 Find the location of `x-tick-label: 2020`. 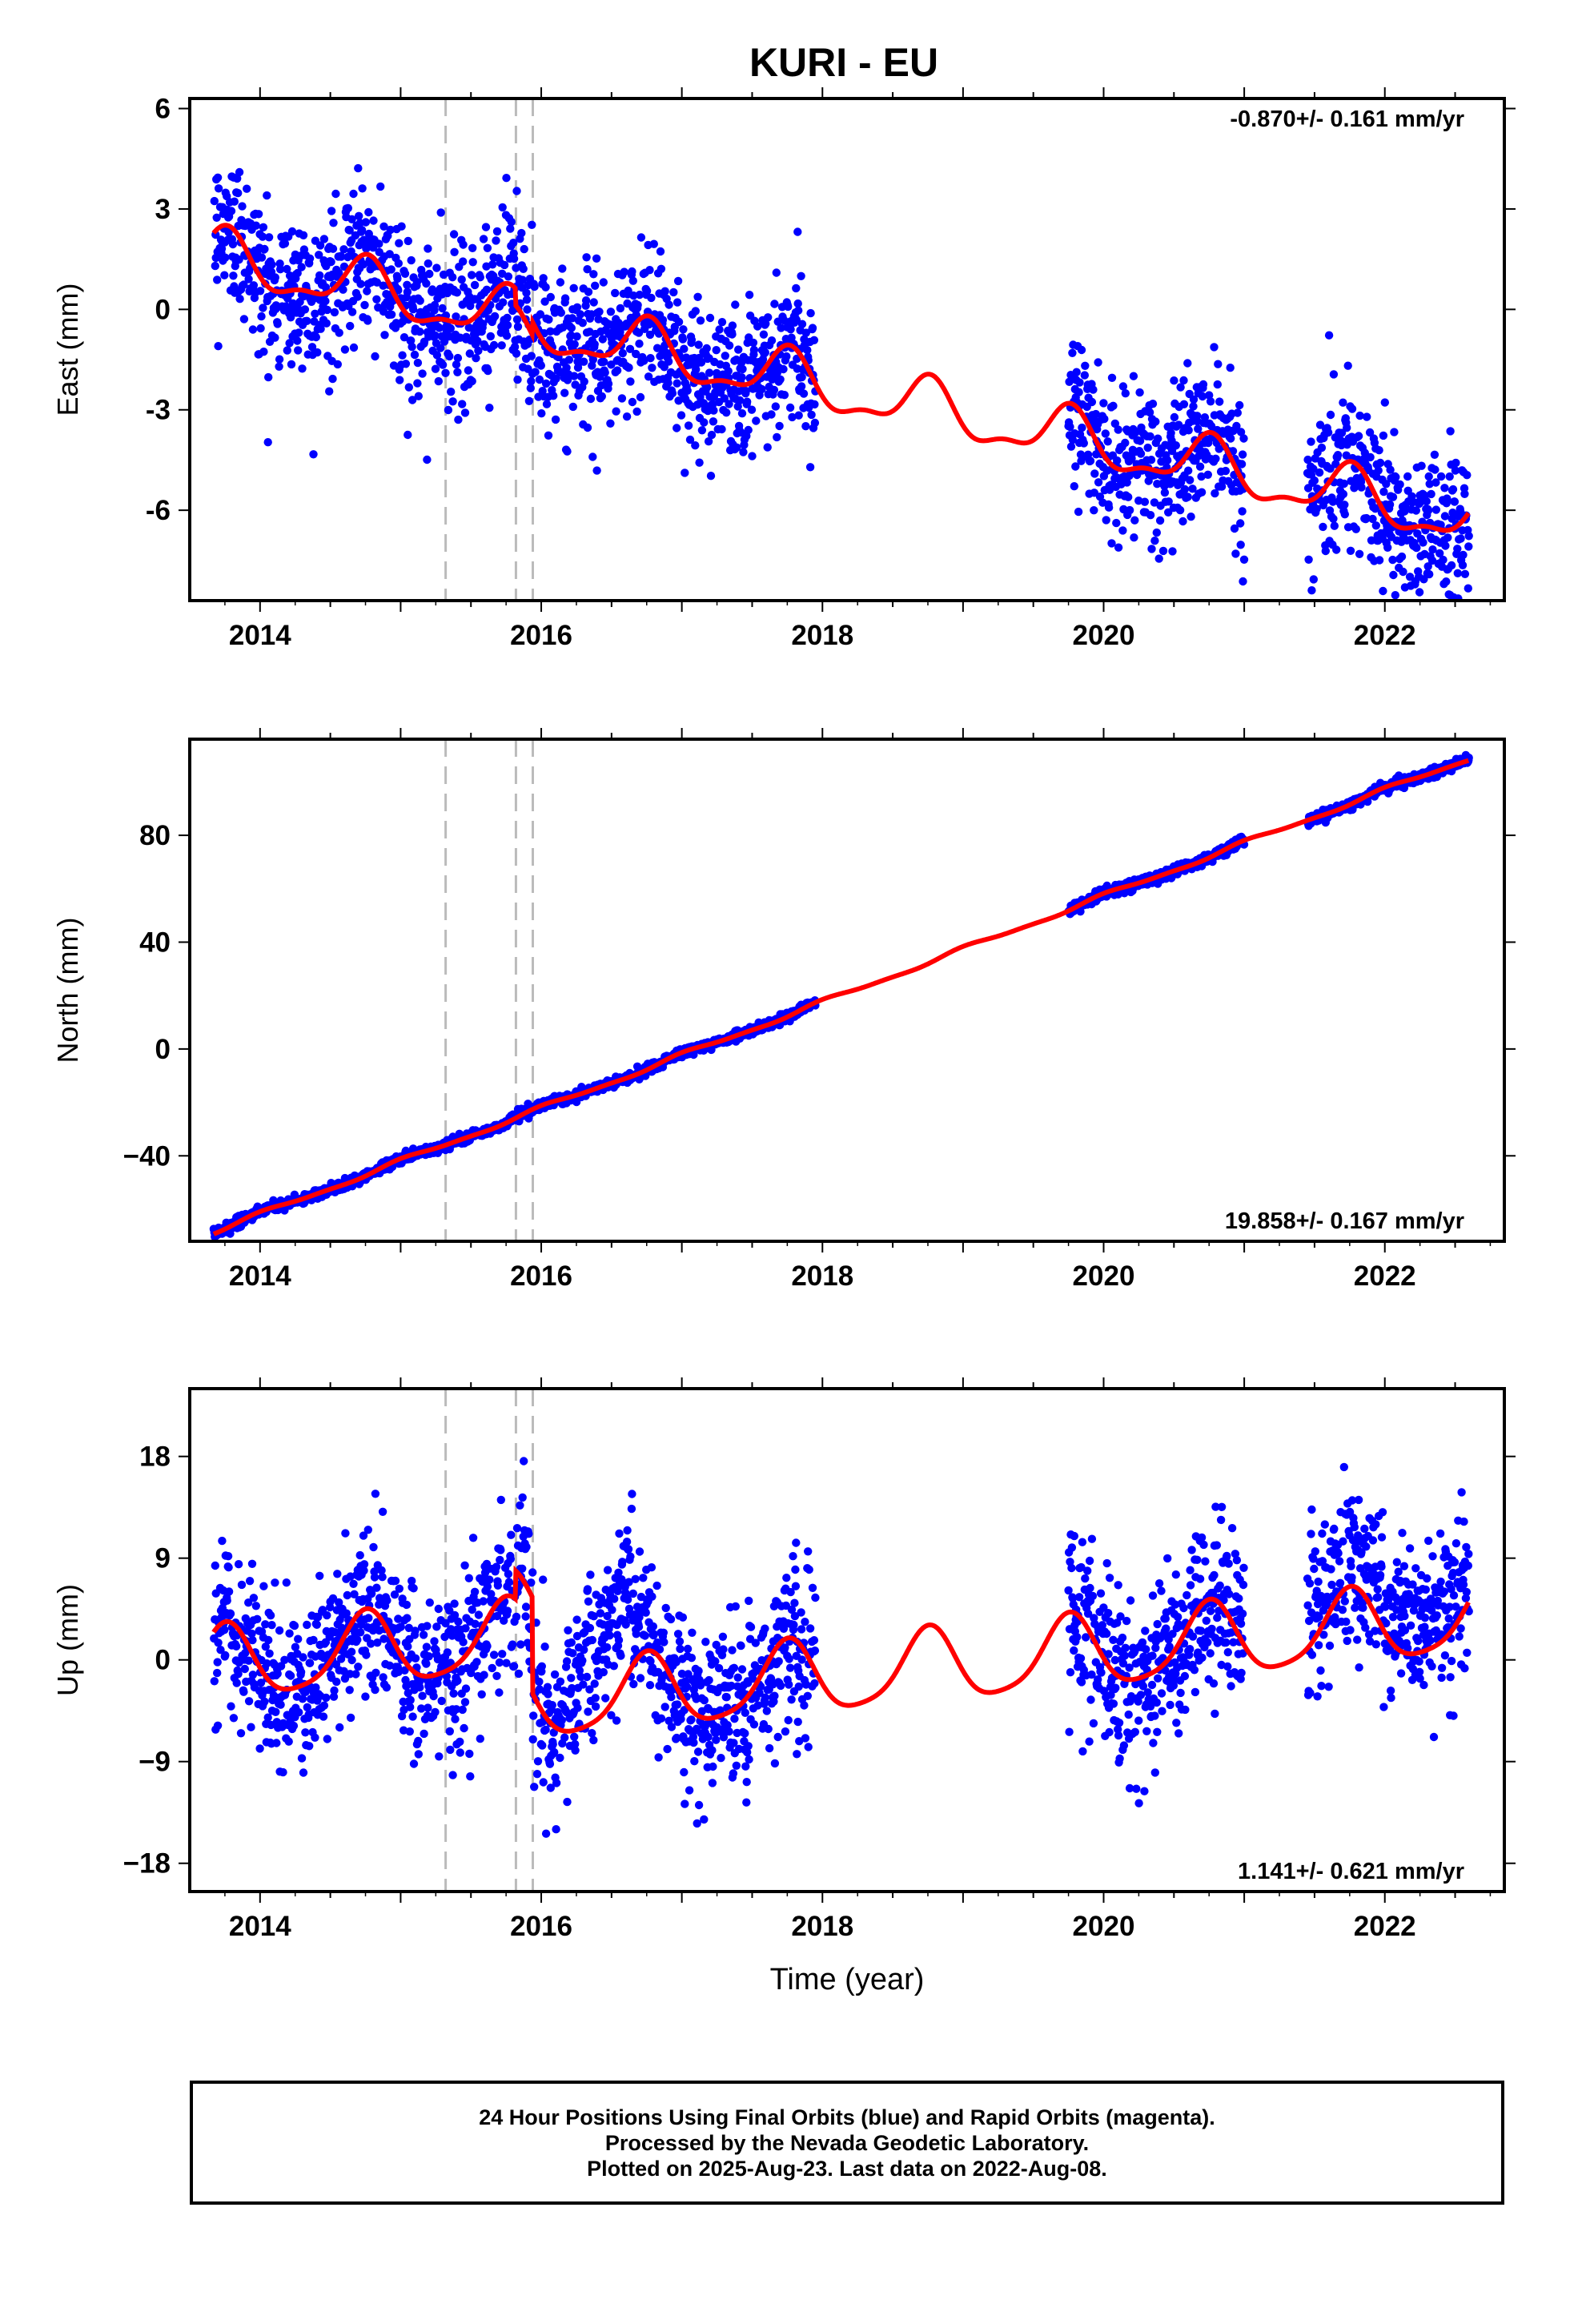

x-tick-label: 2020 is located at coordinates (1104, 1276).